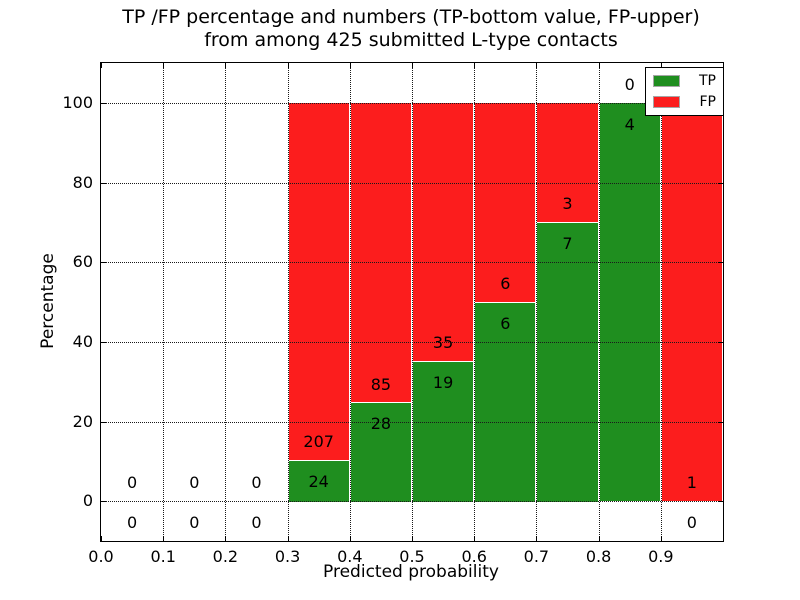 The width and height of the screenshot is (800, 600). Describe the element at coordinates (82, 341) in the screenshot. I see `y-tick-label: 40` at that location.